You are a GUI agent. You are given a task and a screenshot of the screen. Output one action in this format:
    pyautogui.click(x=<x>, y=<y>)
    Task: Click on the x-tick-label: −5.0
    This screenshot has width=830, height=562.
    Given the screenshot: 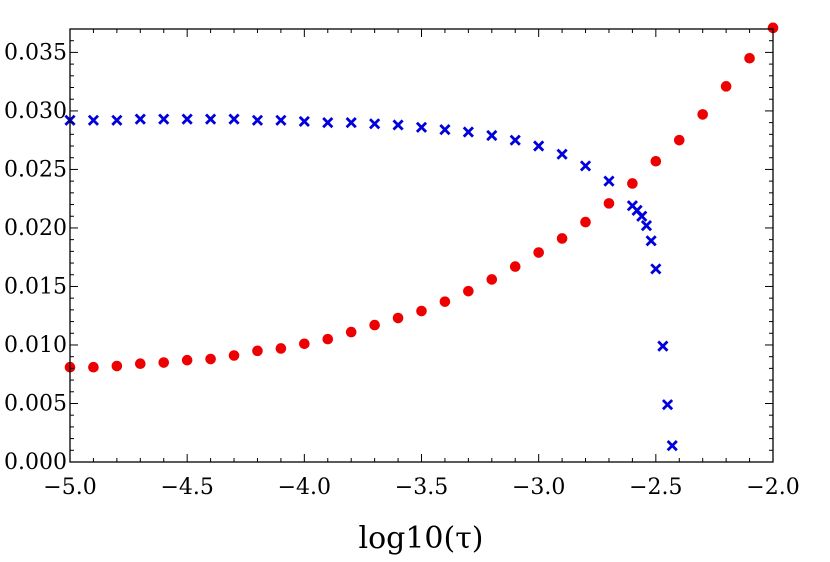 What is the action you would take?
    pyautogui.click(x=69, y=487)
    